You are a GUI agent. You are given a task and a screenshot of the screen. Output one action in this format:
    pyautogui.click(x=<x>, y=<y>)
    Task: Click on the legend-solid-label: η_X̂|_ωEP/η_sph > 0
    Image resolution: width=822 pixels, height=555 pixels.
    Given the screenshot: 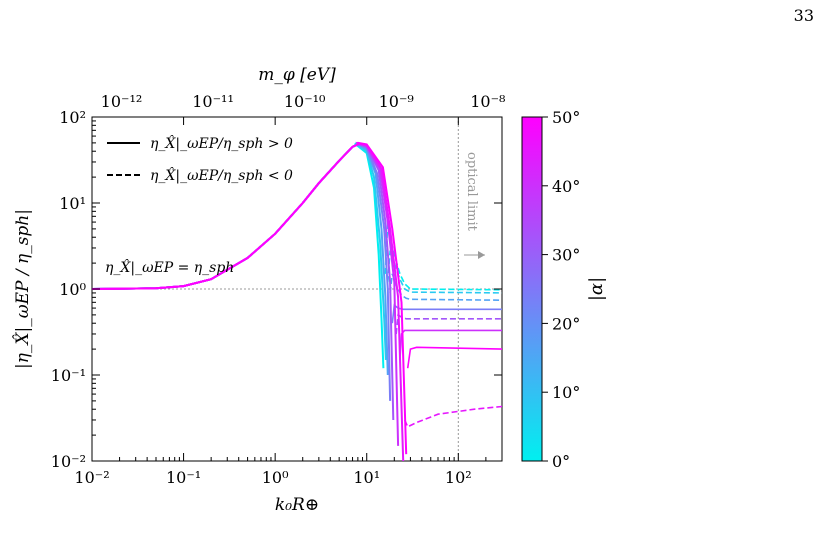 What is the action you would take?
    pyautogui.click(x=221, y=143)
    